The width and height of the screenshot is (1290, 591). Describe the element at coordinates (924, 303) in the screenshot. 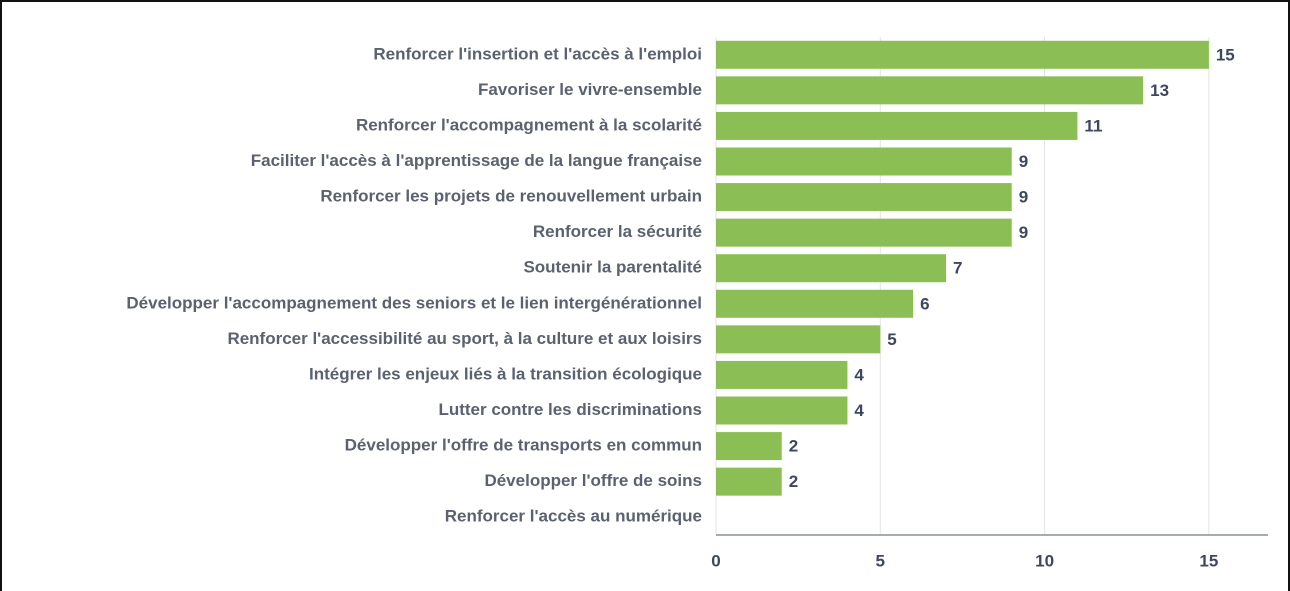

I see `value-label: 6` at that location.